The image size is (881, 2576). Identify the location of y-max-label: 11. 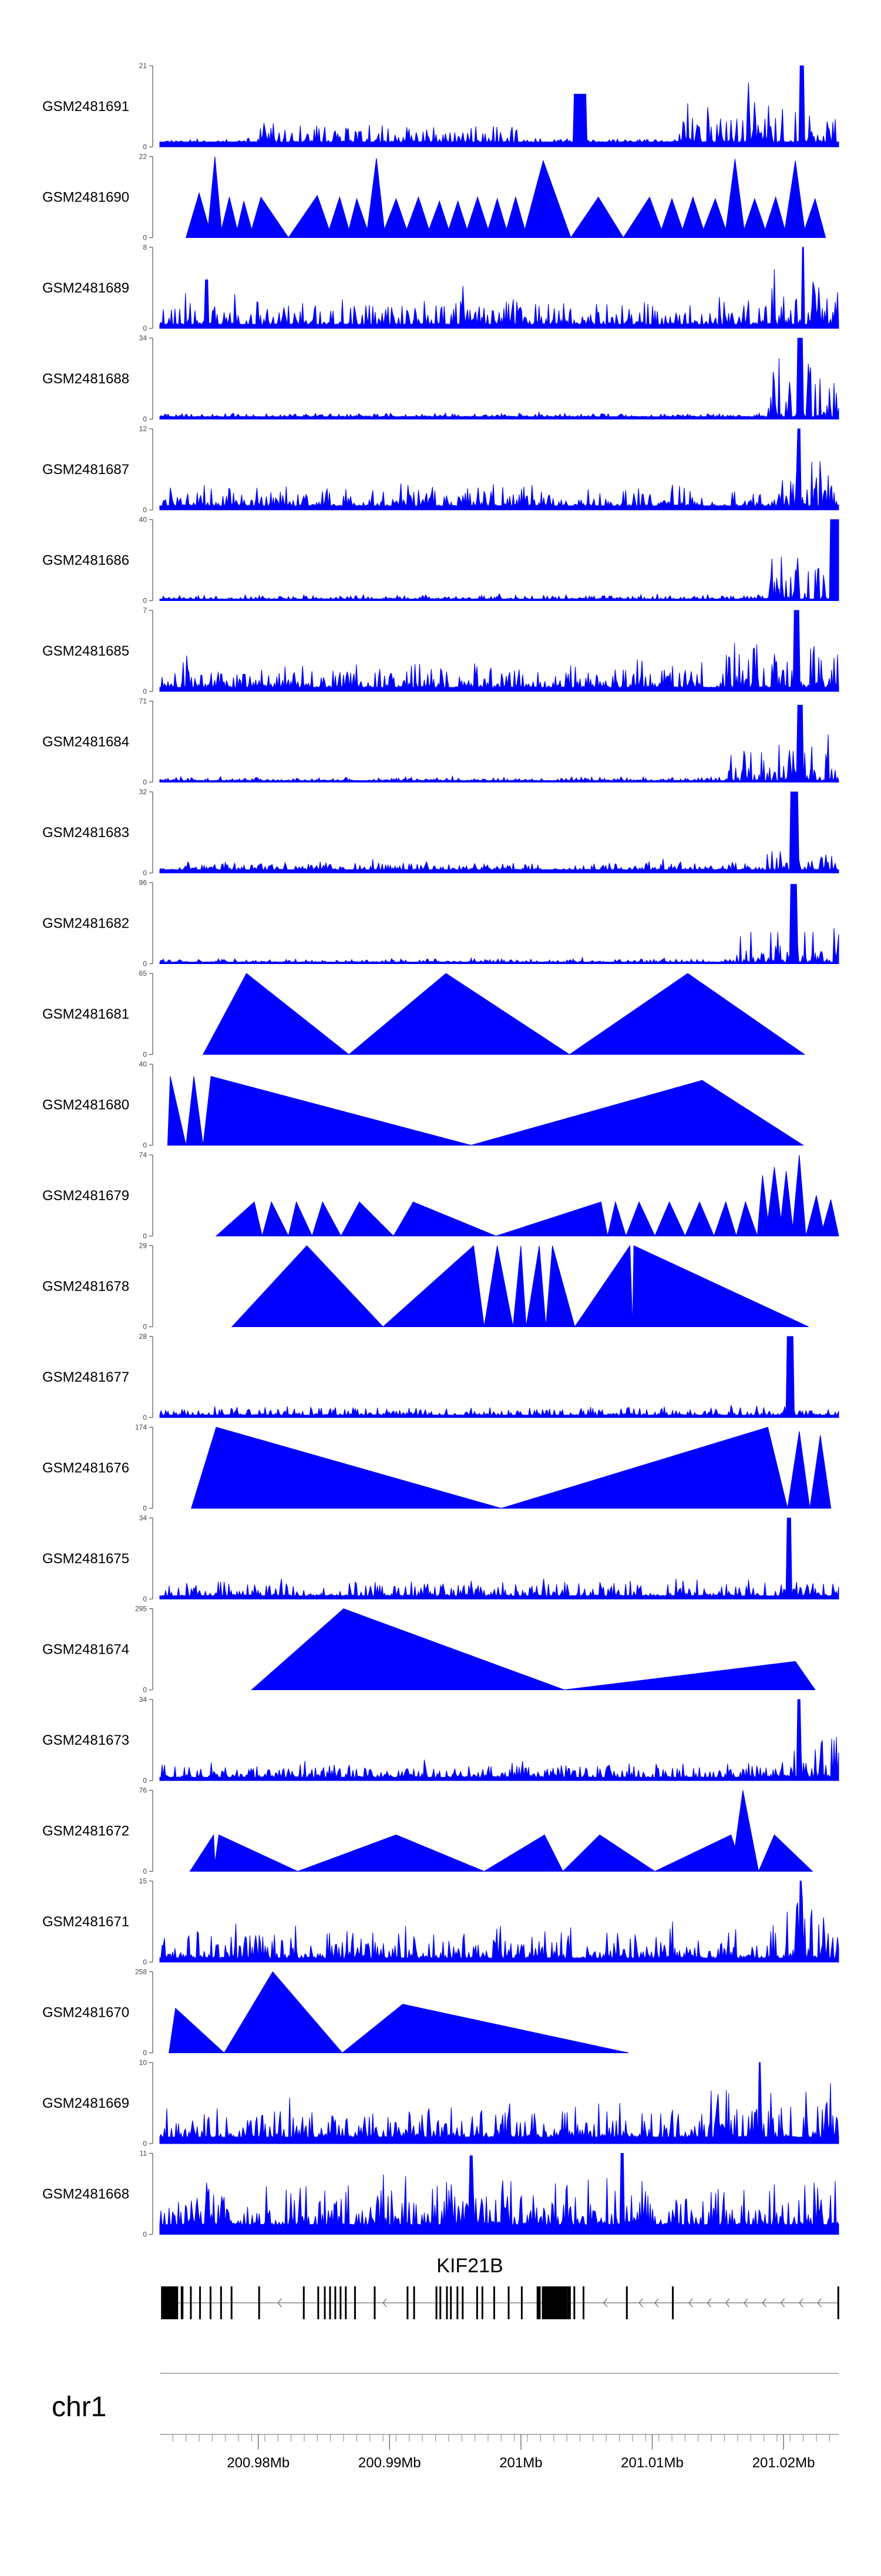
(143, 2154).